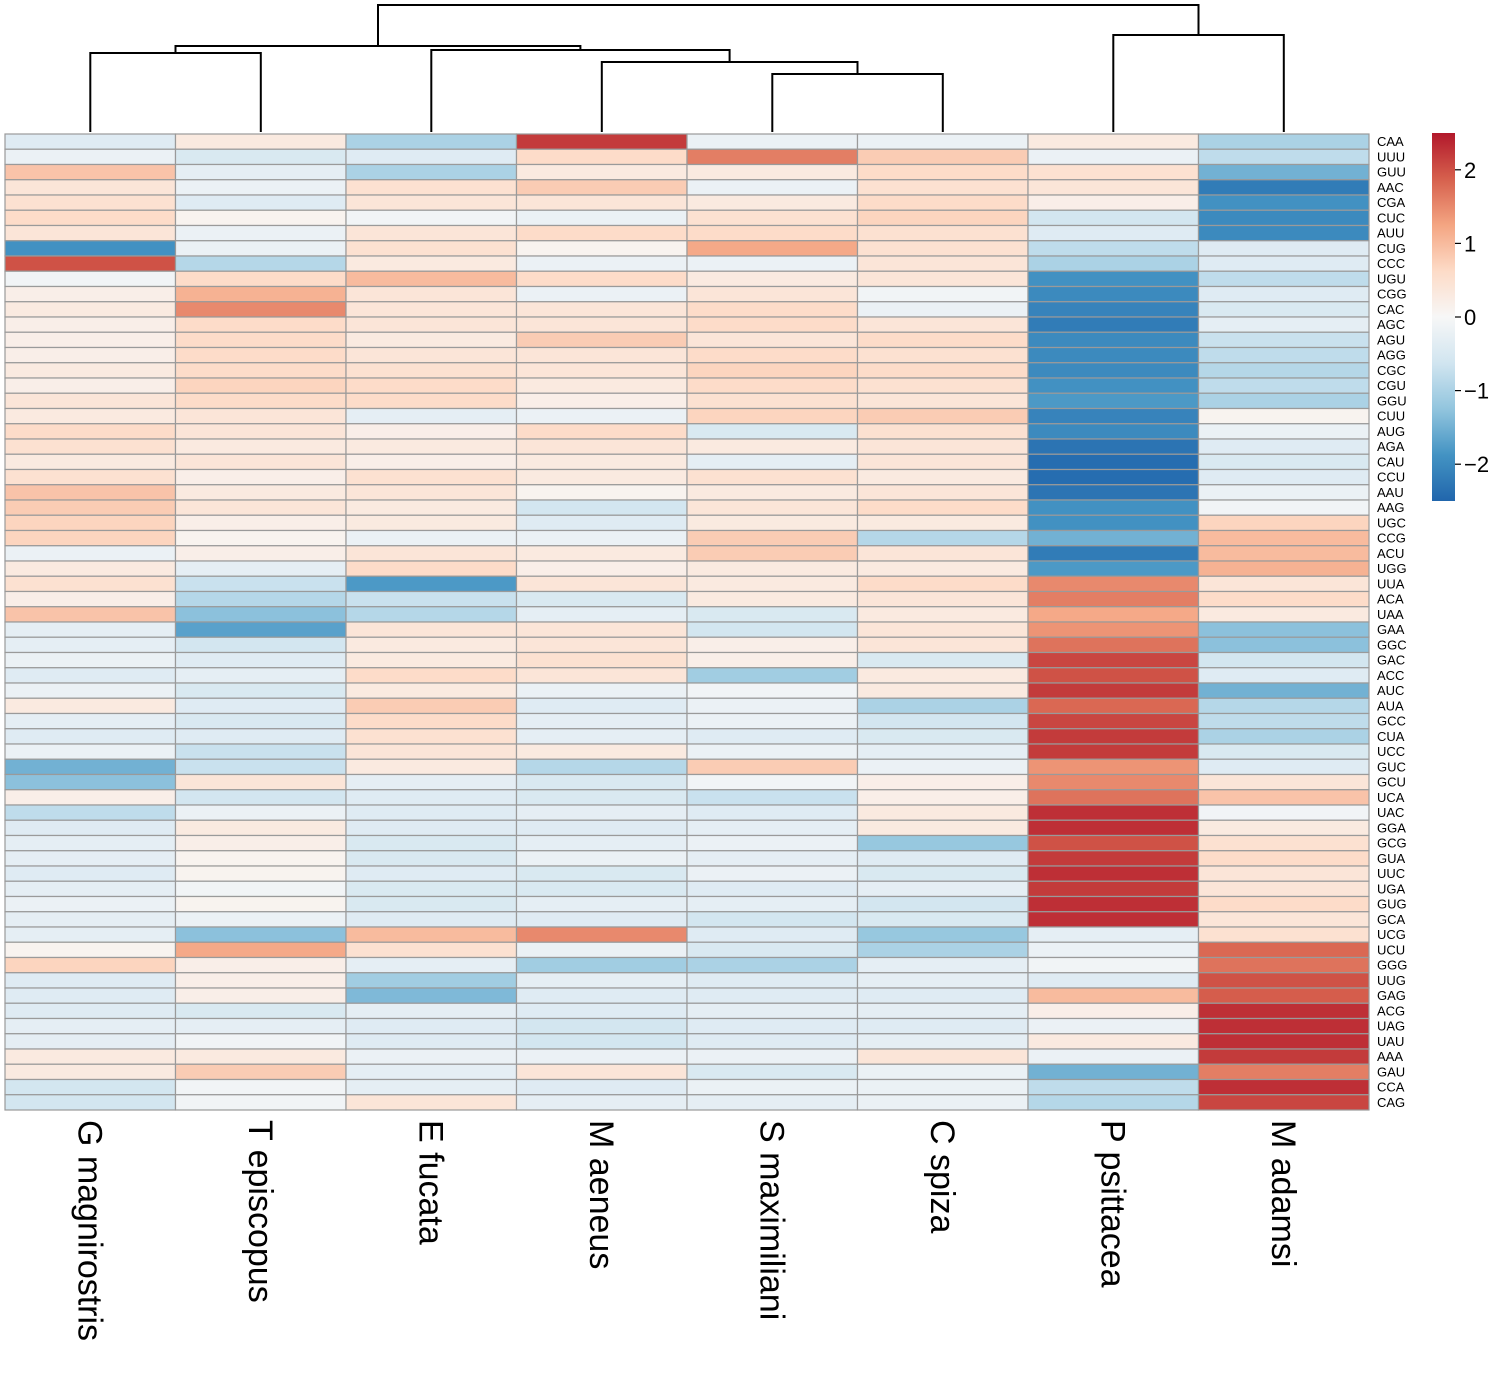  Describe the element at coordinates (1390, 1056) in the screenshot. I see `row-label-aaa: AAA` at that location.